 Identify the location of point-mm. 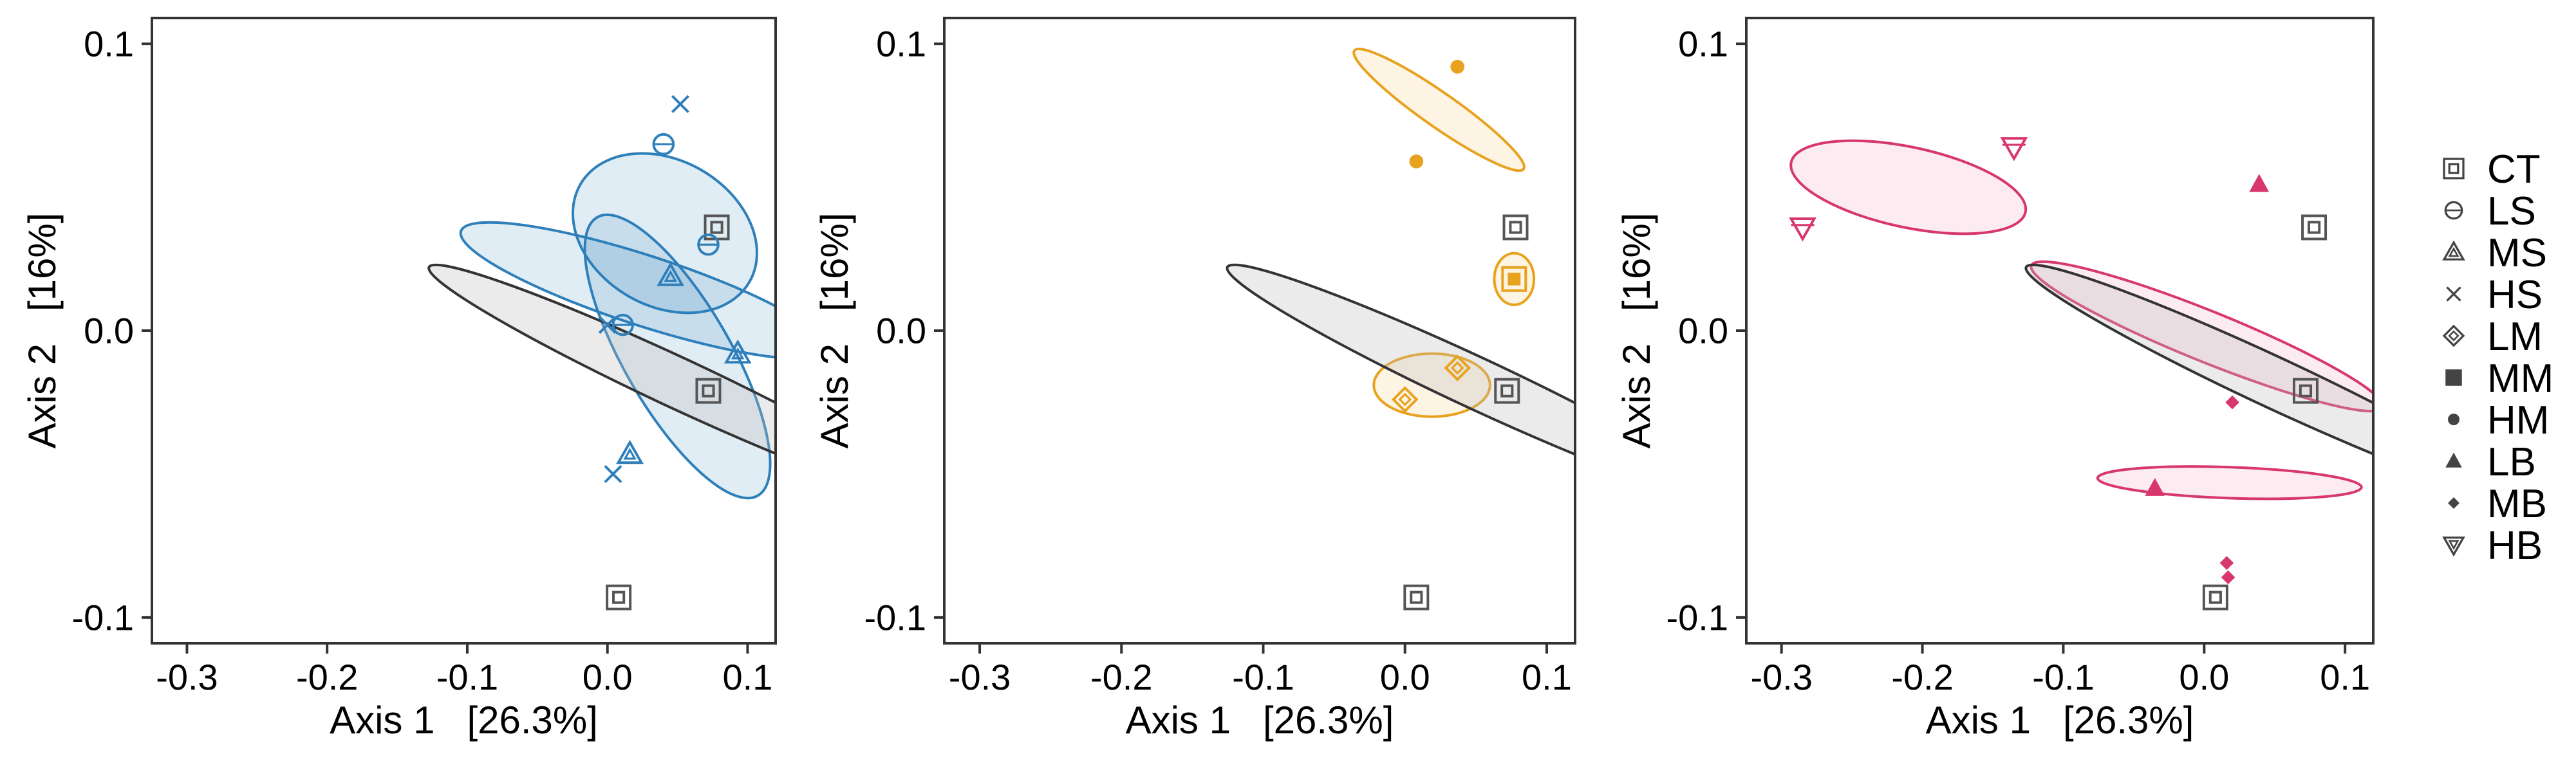
(1514, 279).